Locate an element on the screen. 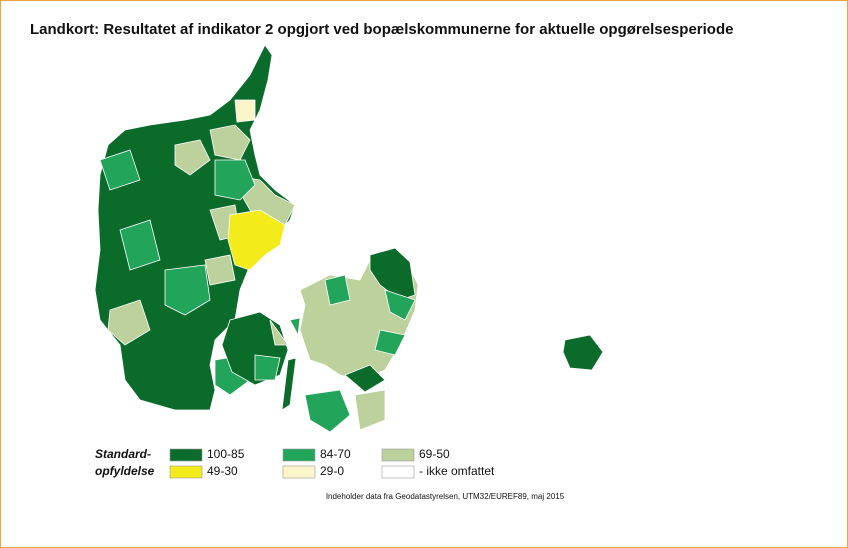 This screenshot has height=548, width=848. legend-title: opfyldelse is located at coordinates (125, 471).